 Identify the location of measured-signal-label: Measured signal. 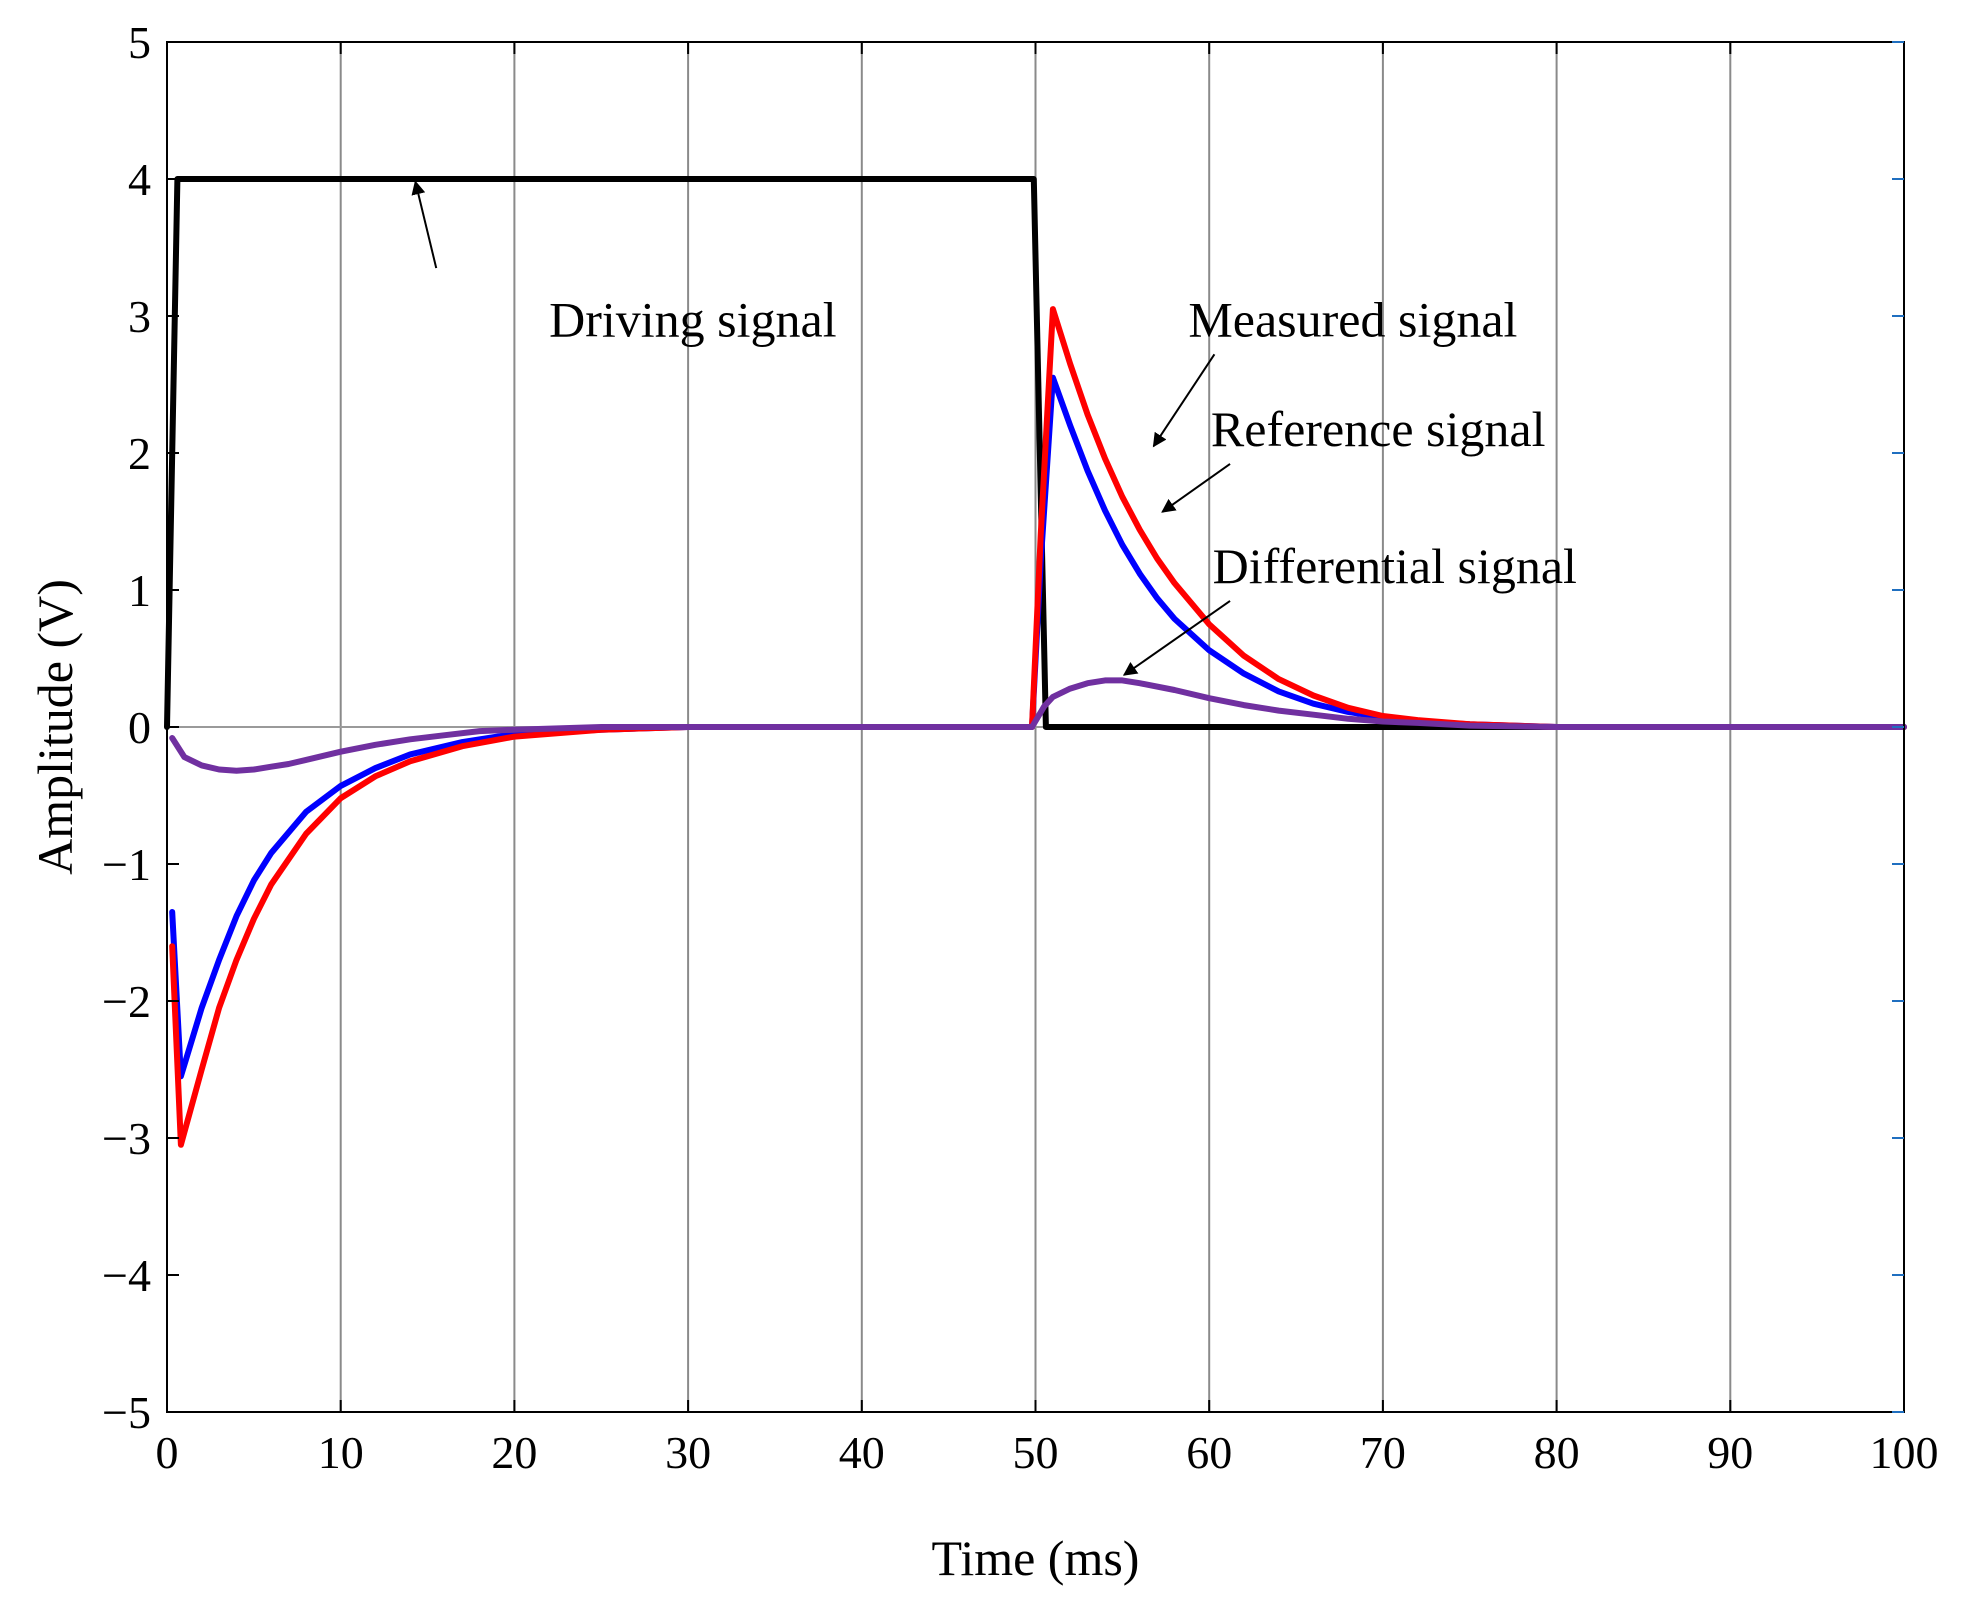
(1352, 320).